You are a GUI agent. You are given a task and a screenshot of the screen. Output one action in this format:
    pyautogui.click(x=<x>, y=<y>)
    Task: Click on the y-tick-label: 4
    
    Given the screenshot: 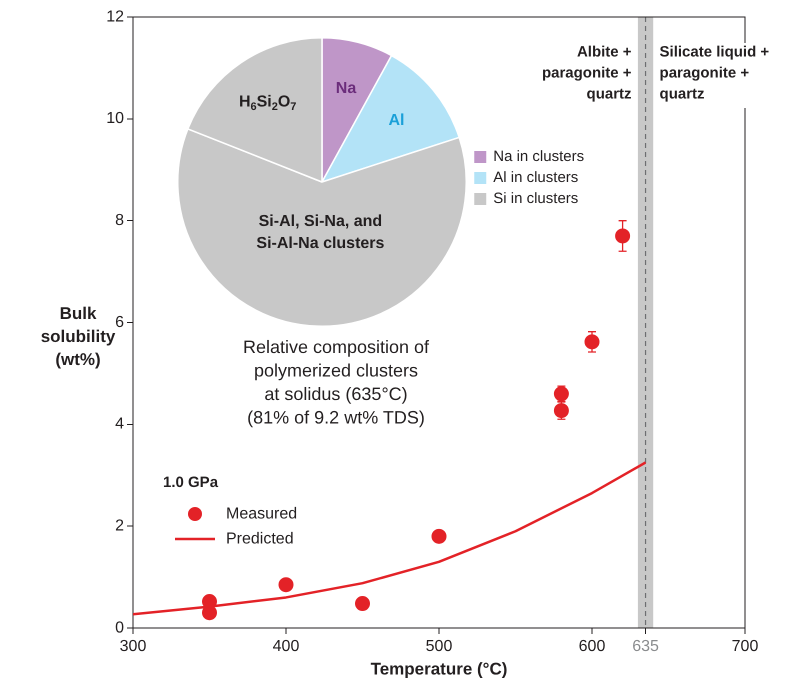 What is the action you would take?
    pyautogui.click(x=119, y=424)
    